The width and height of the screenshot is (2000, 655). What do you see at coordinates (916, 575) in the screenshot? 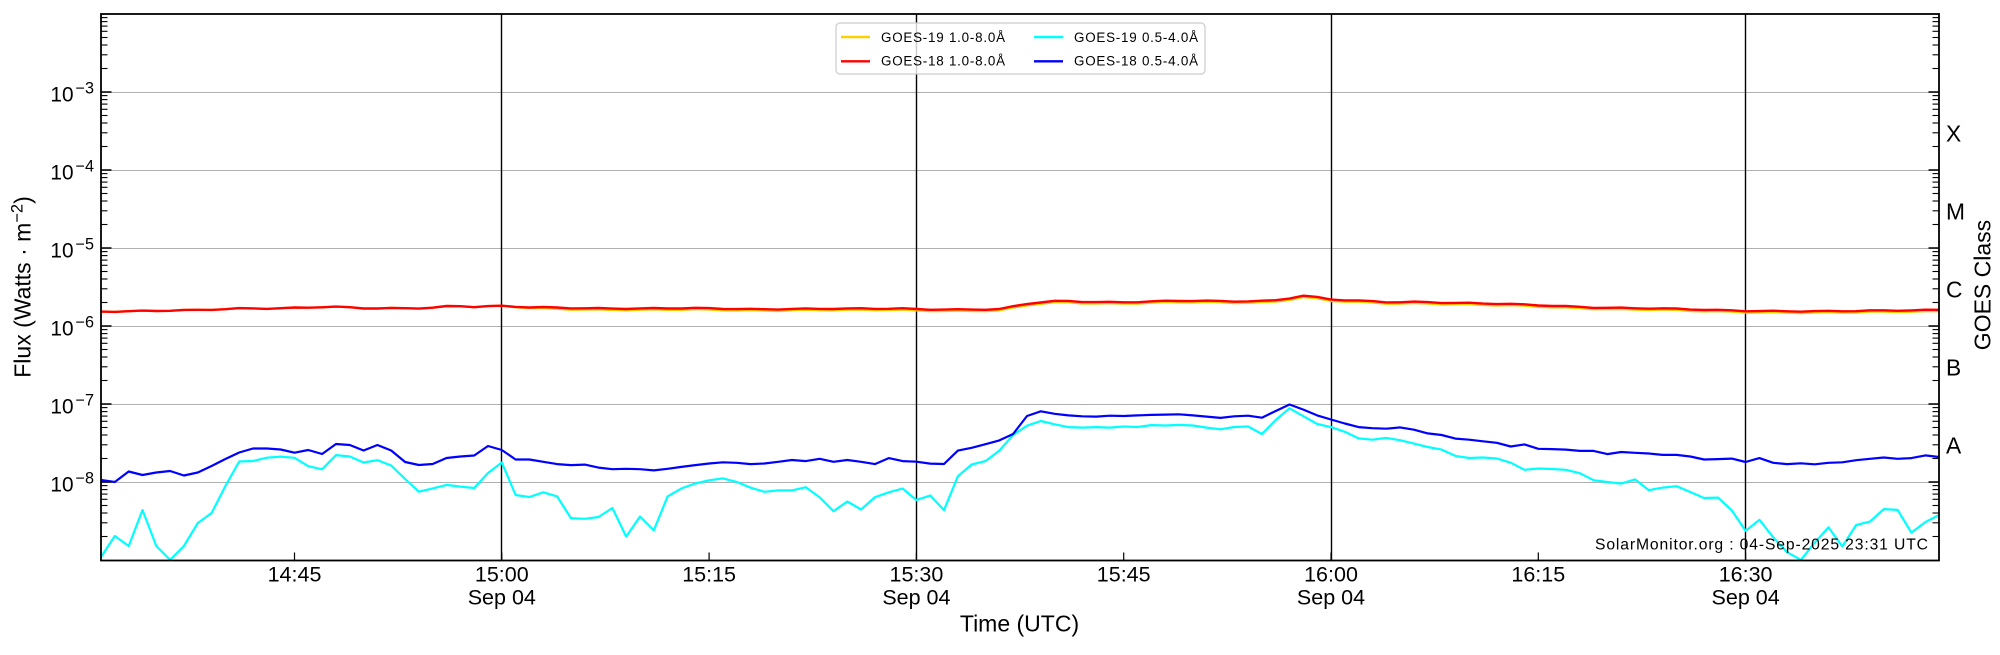
I see `svg-text: 15:30` at bounding box center [916, 575].